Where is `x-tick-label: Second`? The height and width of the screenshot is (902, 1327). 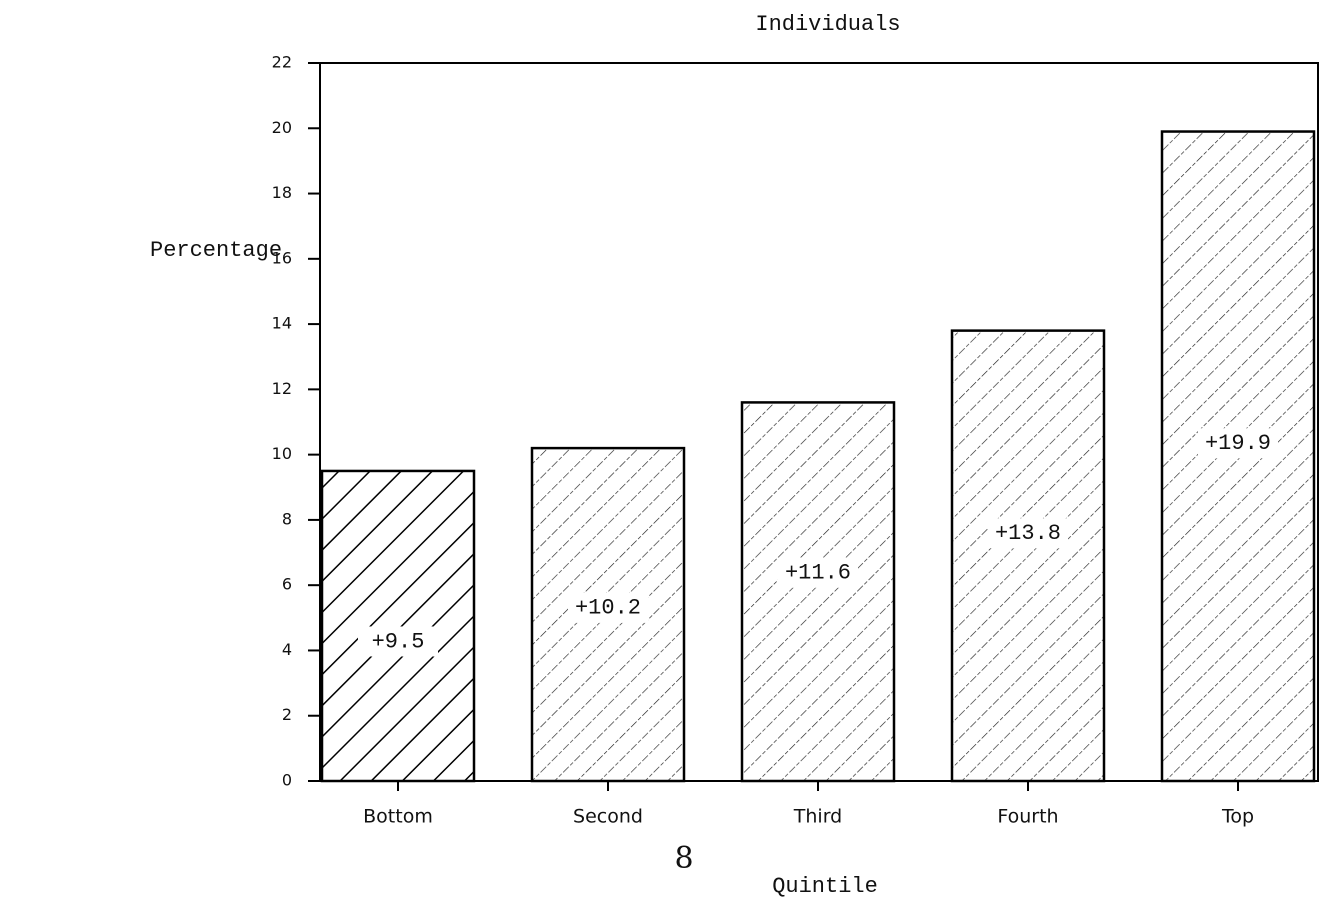 x-tick-label: Second is located at coordinates (608, 817).